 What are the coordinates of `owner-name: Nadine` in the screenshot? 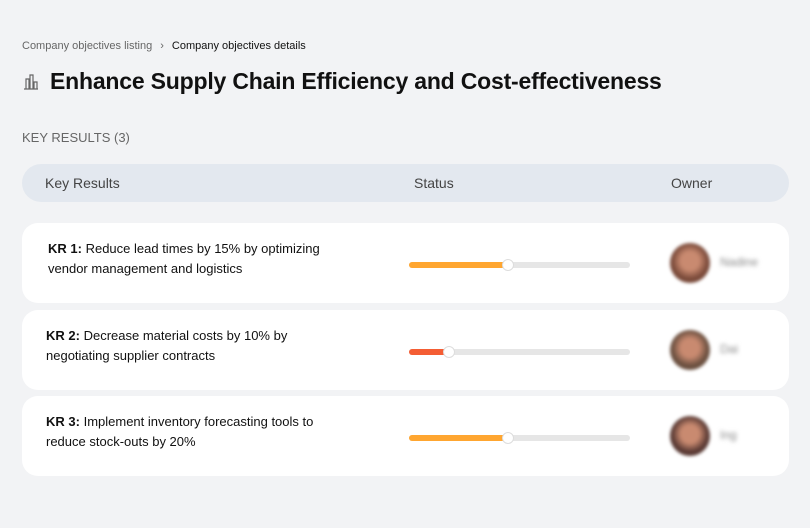 It's located at (739, 262).